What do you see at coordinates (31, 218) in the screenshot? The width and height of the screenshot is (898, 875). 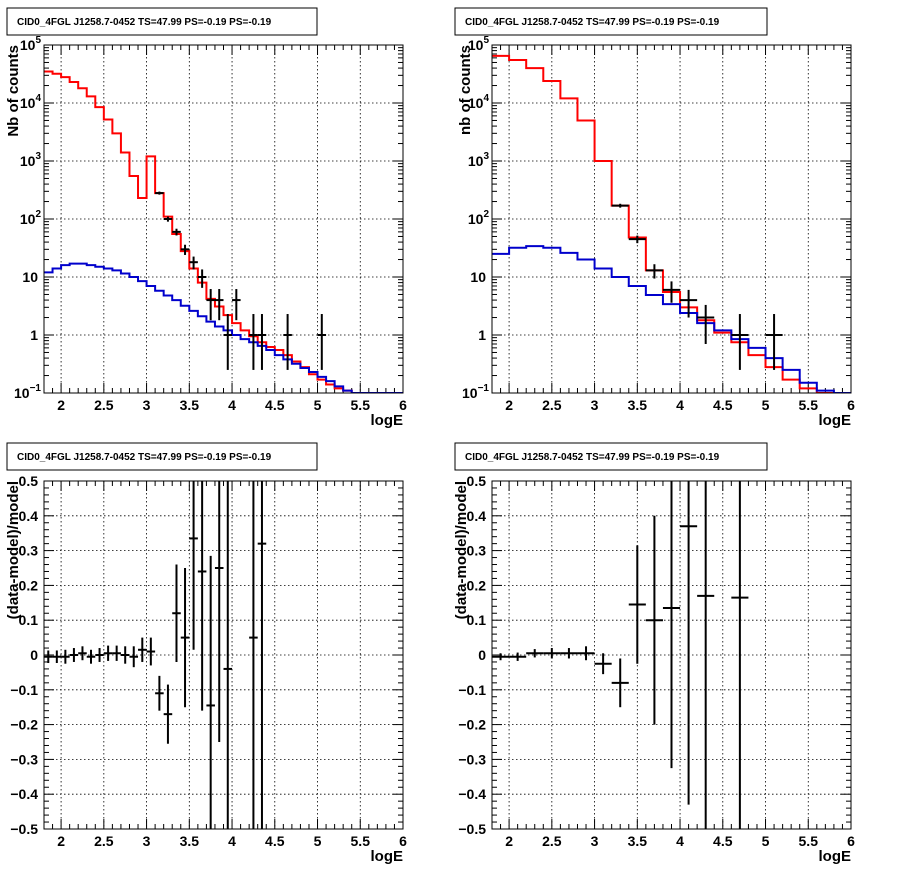 I see `y-tick-label: 10²` at bounding box center [31, 218].